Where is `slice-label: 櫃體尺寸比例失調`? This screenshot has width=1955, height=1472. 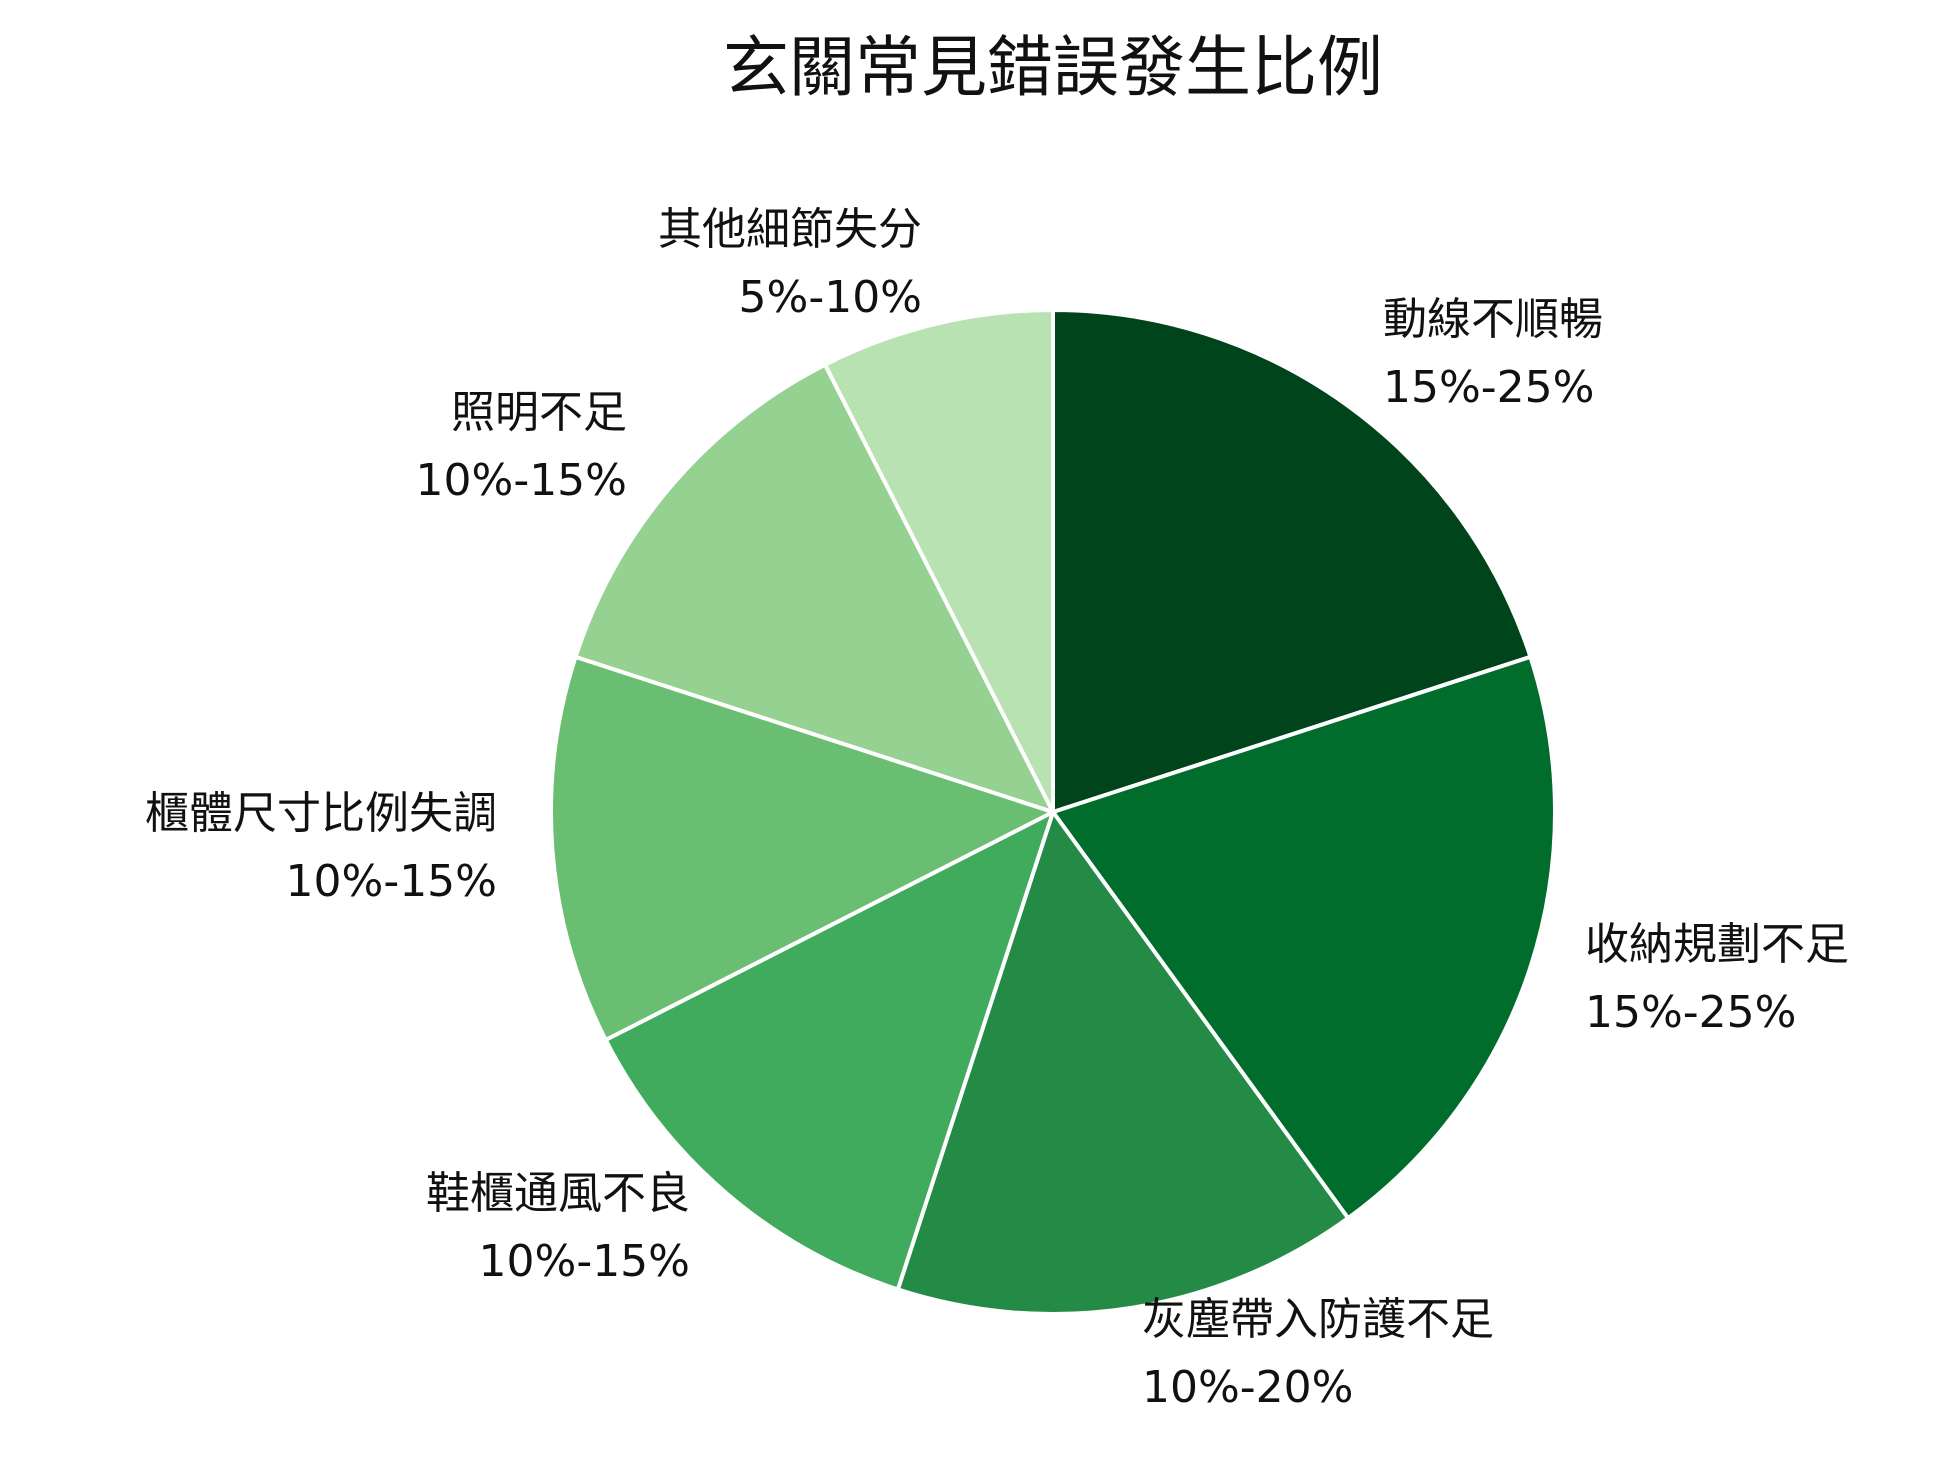 slice-label: 櫃體尺寸比例失調 is located at coordinates (321, 813).